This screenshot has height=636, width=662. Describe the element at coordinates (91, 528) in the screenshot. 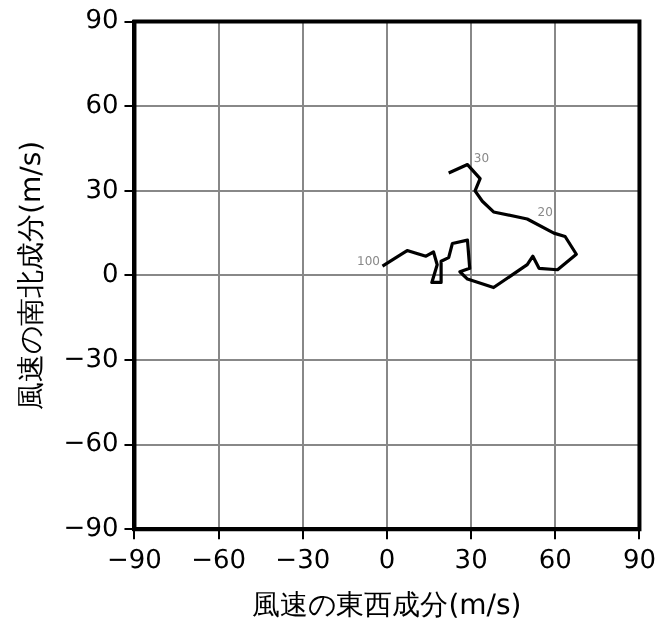

I see `y-tick-label: −90` at that location.